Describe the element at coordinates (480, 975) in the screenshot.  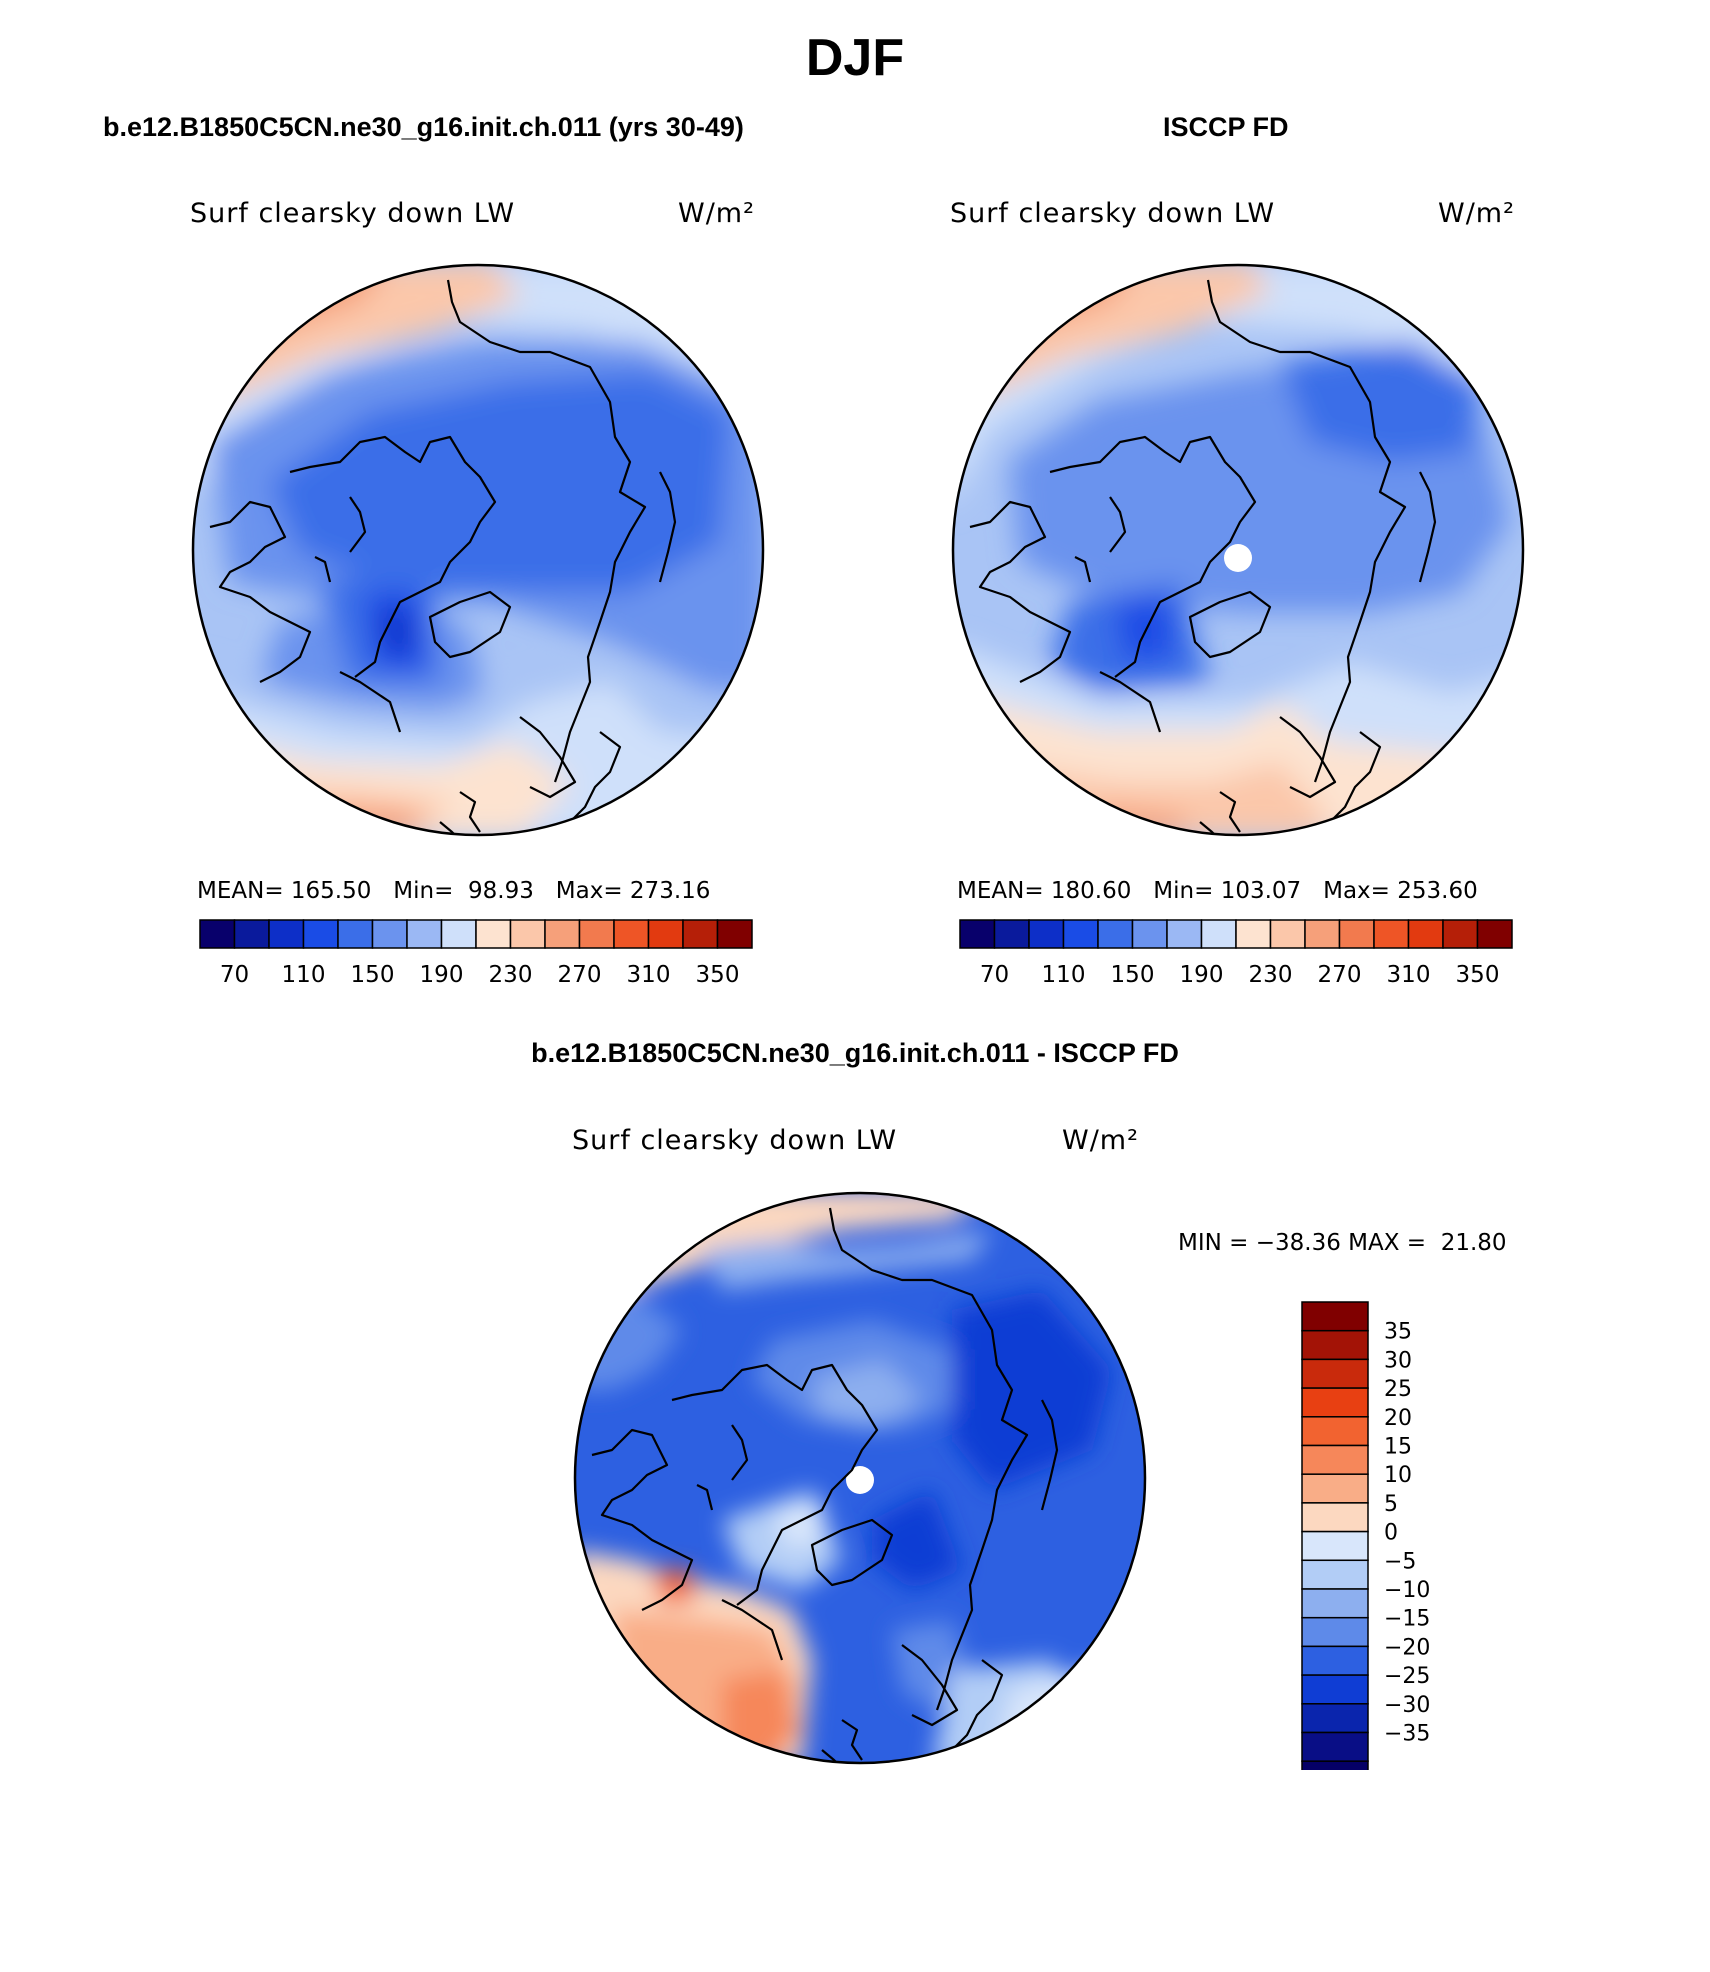
I see `panel1-colorbar-labels: 70 110 150 190 230 270 310 350` at that location.